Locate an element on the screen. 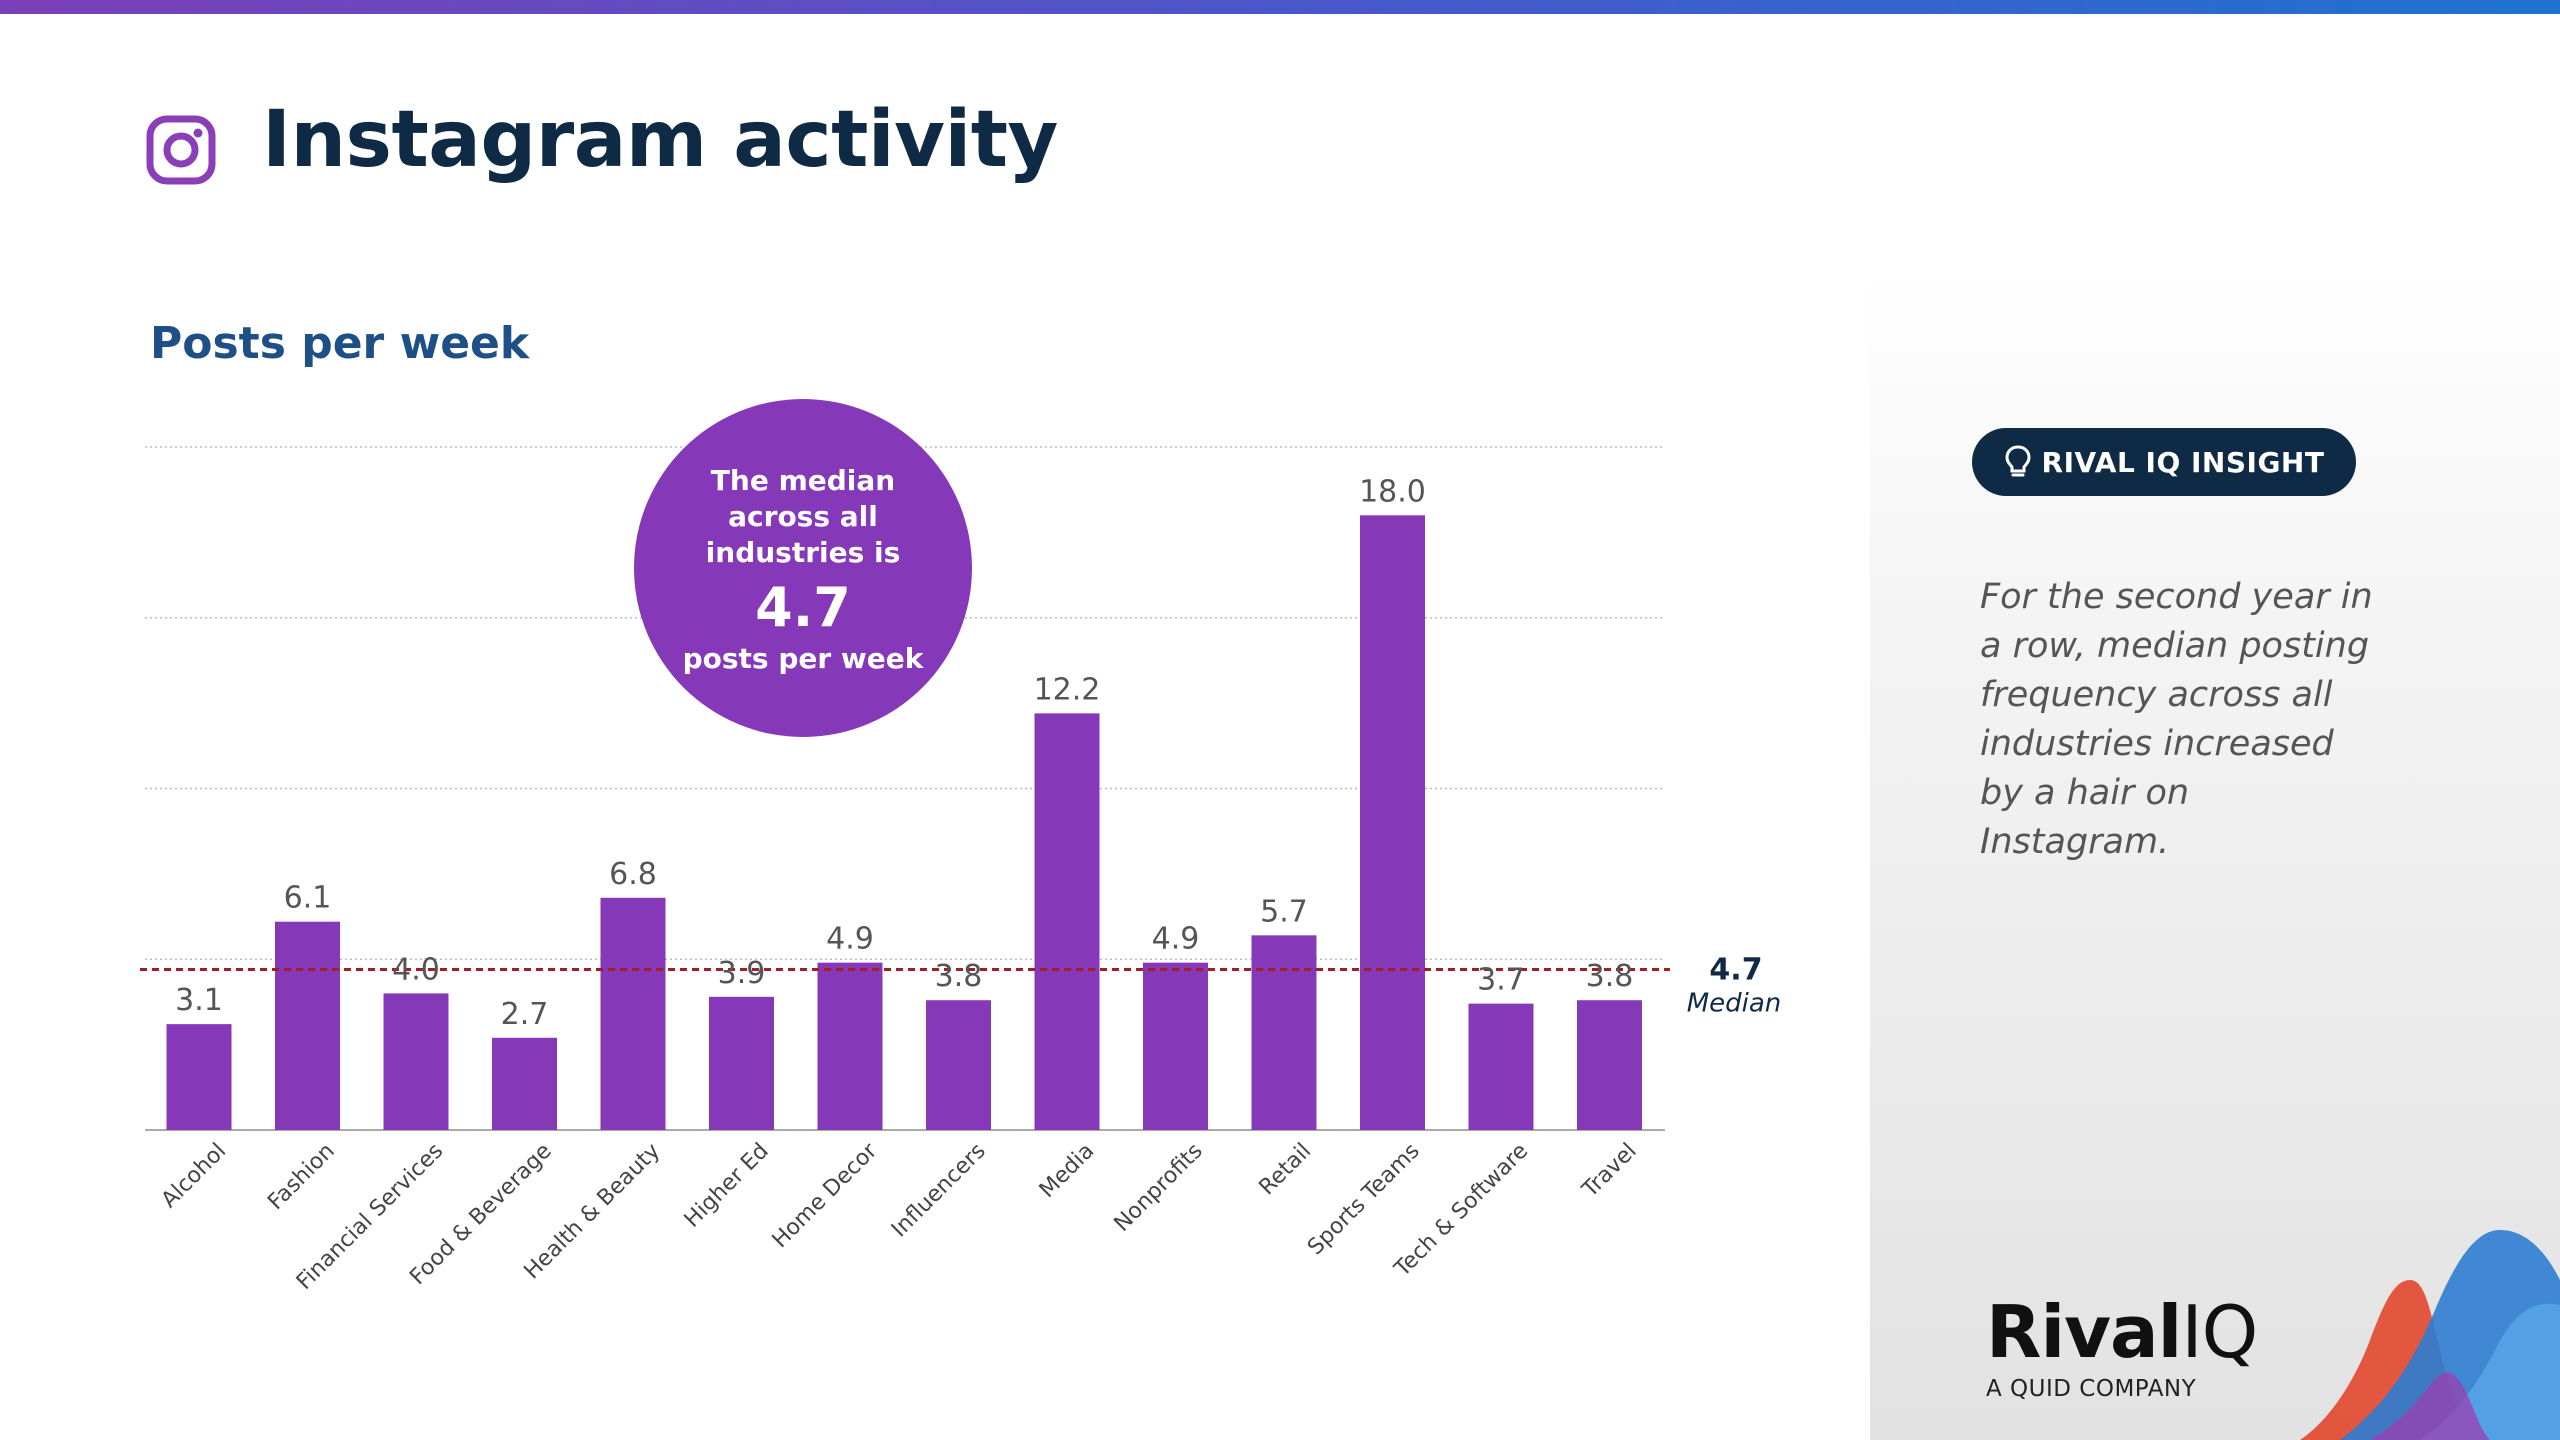 This screenshot has width=2560, height=1440. value-label-4: 6.8 is located at coordinates (633, 874).